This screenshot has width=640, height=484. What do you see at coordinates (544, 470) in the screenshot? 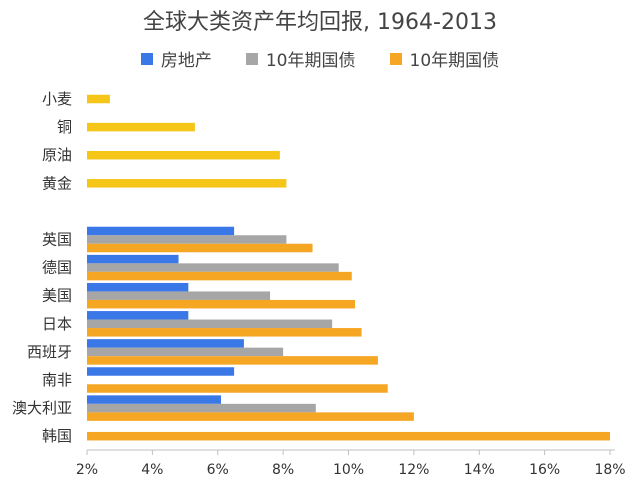
I see `x-tick-label: 16%` at bounding box center [544, 470].